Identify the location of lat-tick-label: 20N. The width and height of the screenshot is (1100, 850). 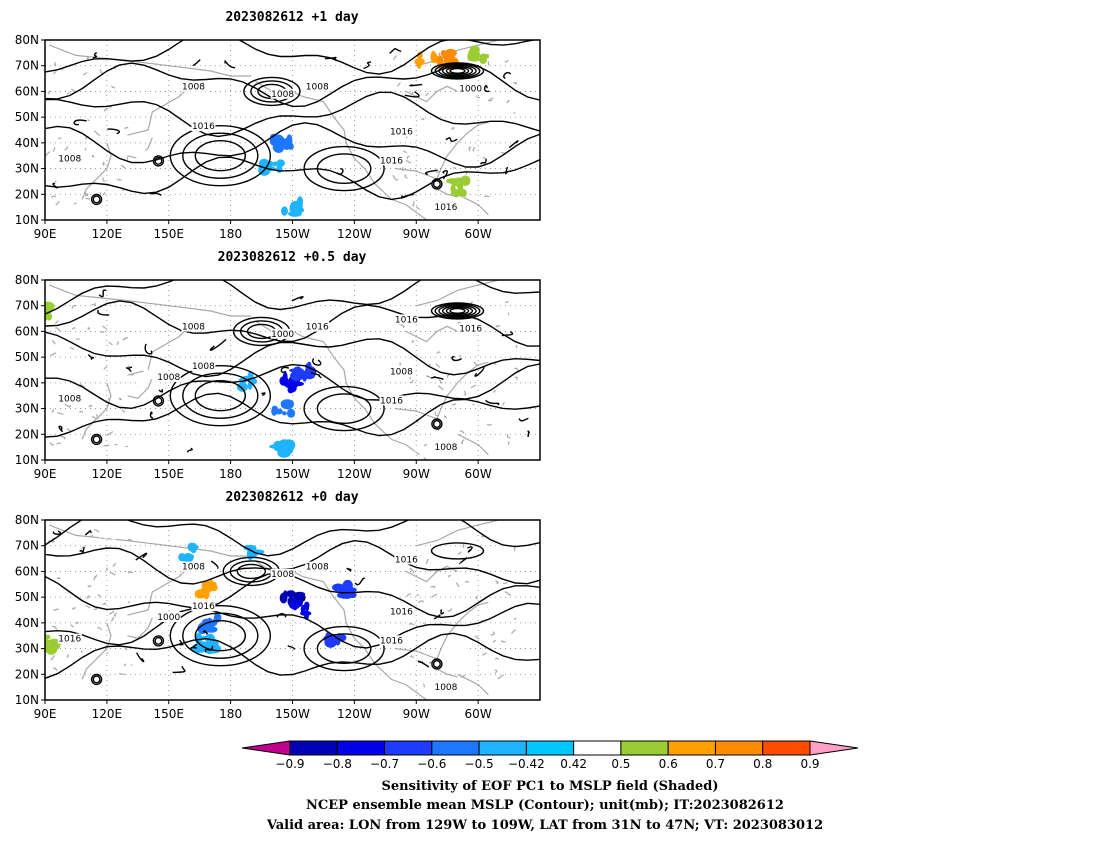
(27, 194).